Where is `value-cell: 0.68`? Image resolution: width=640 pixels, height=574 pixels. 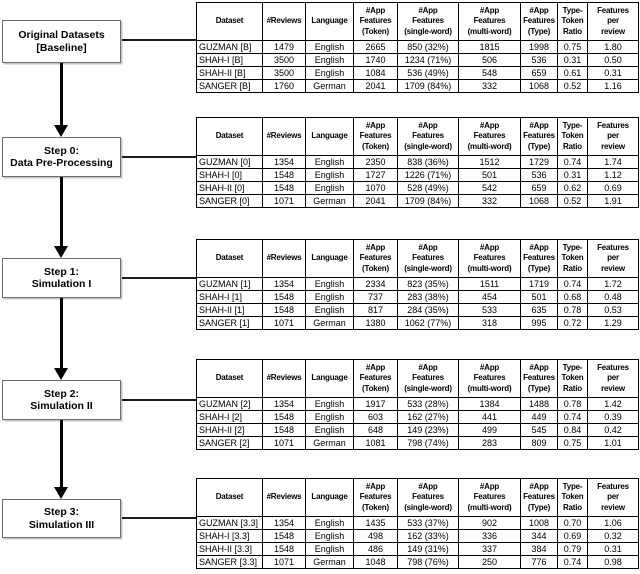
value-cell: 0.68 is located at coordinates (572, 297).